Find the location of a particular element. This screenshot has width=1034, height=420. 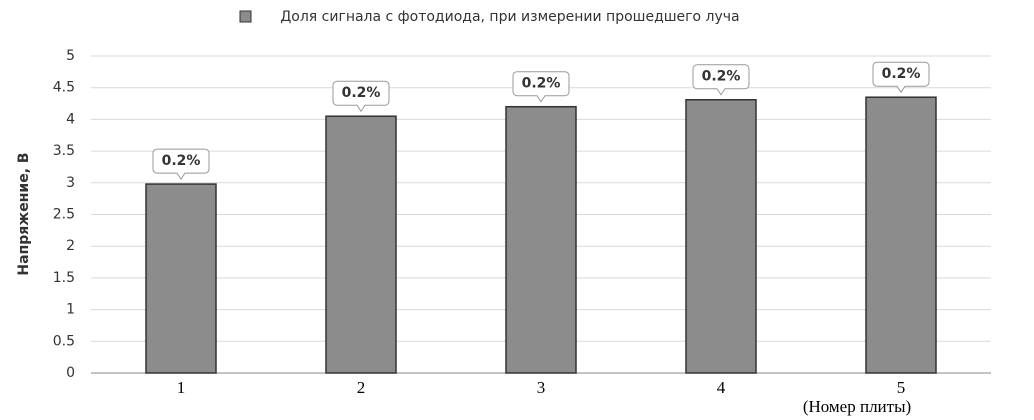

y-tick-label: 0 is located at coordinates (70, 373).